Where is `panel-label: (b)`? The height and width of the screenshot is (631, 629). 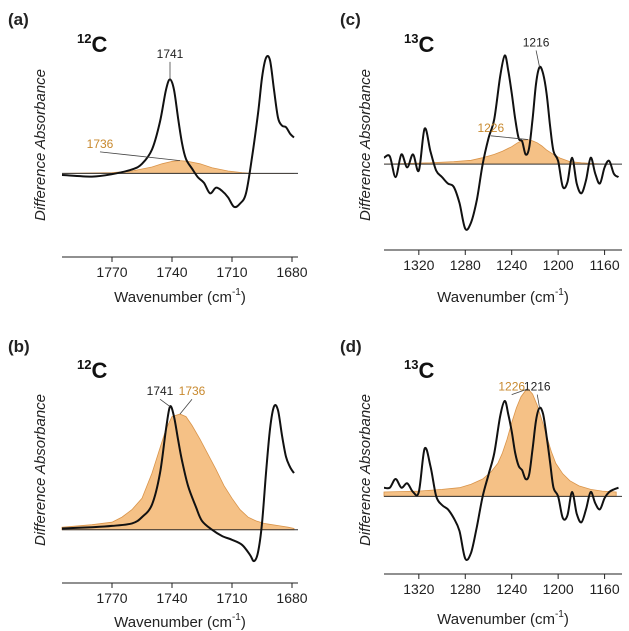 panel-label: (b) is located at coordinates (19, 346).